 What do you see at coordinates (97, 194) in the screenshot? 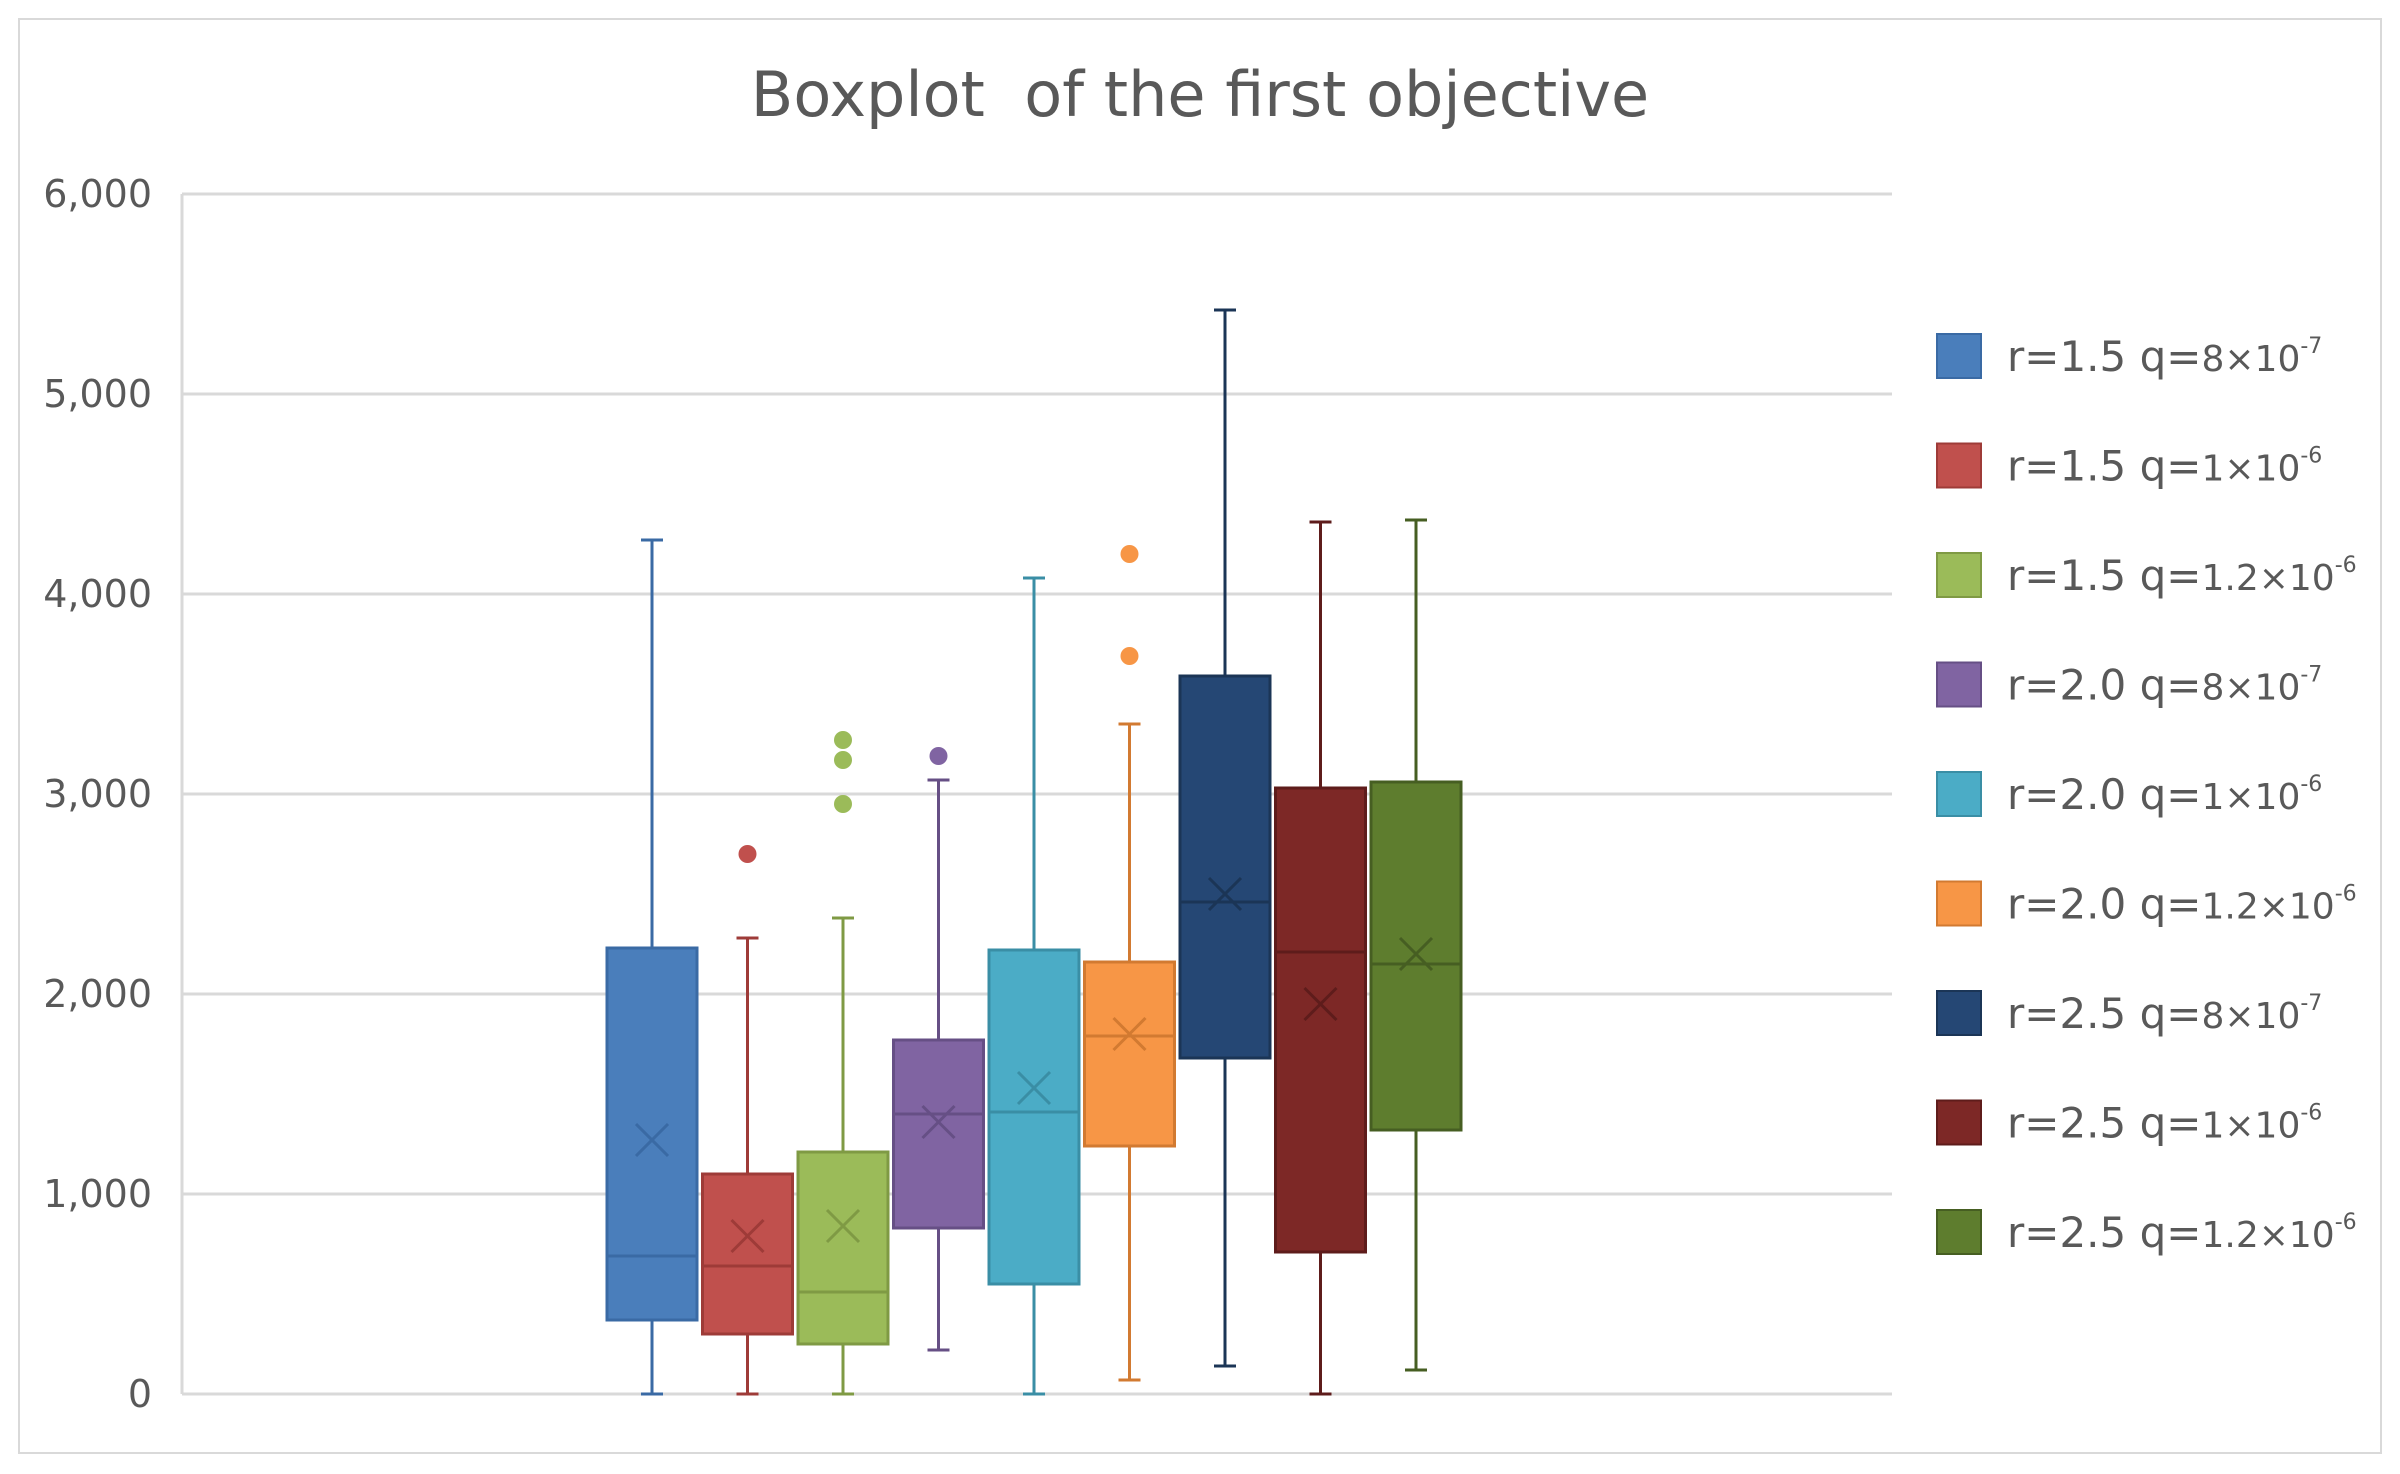
I see `y-tick-label: 6,000` at bounding box center [97, 194].